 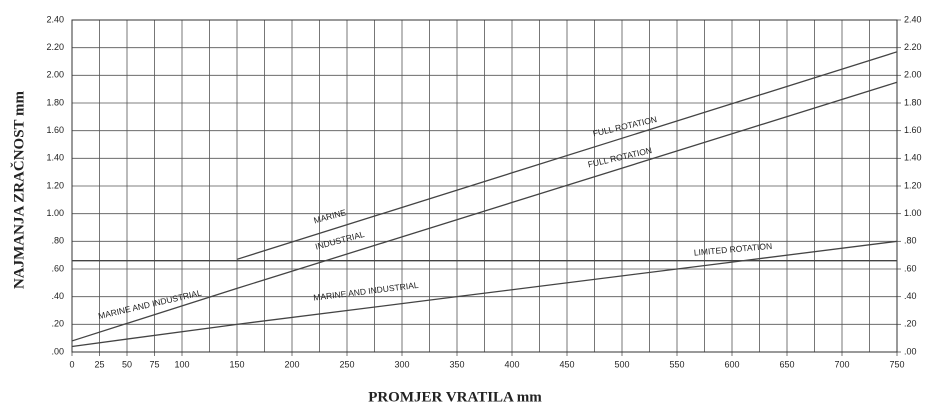 I want to click on y-tick-label: 1.60, so click(x=55, y=130).